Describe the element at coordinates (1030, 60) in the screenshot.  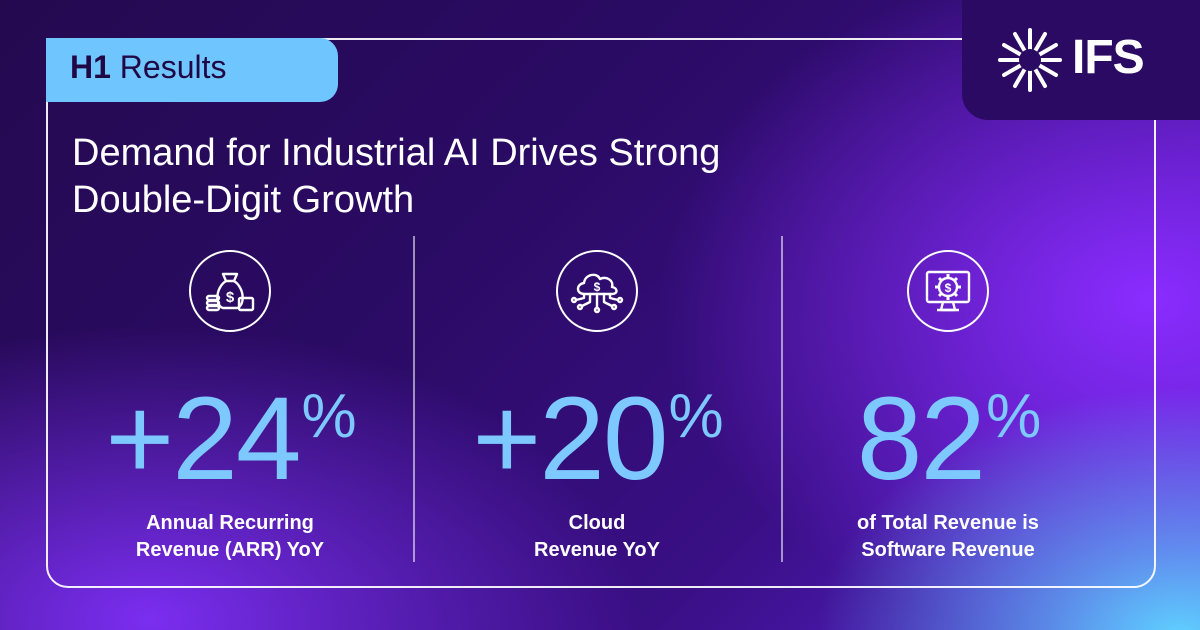
I see `ifs-burst-icon` at that location.